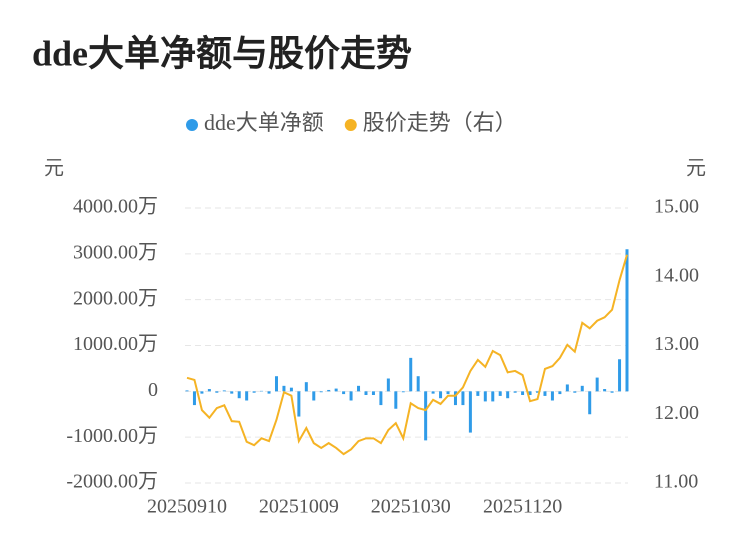 This screenshot has height=558, width=750. Describe the element at coordinates (676, 482) in the screenshot. I see `y2-tick-label: 11.00` at that location.